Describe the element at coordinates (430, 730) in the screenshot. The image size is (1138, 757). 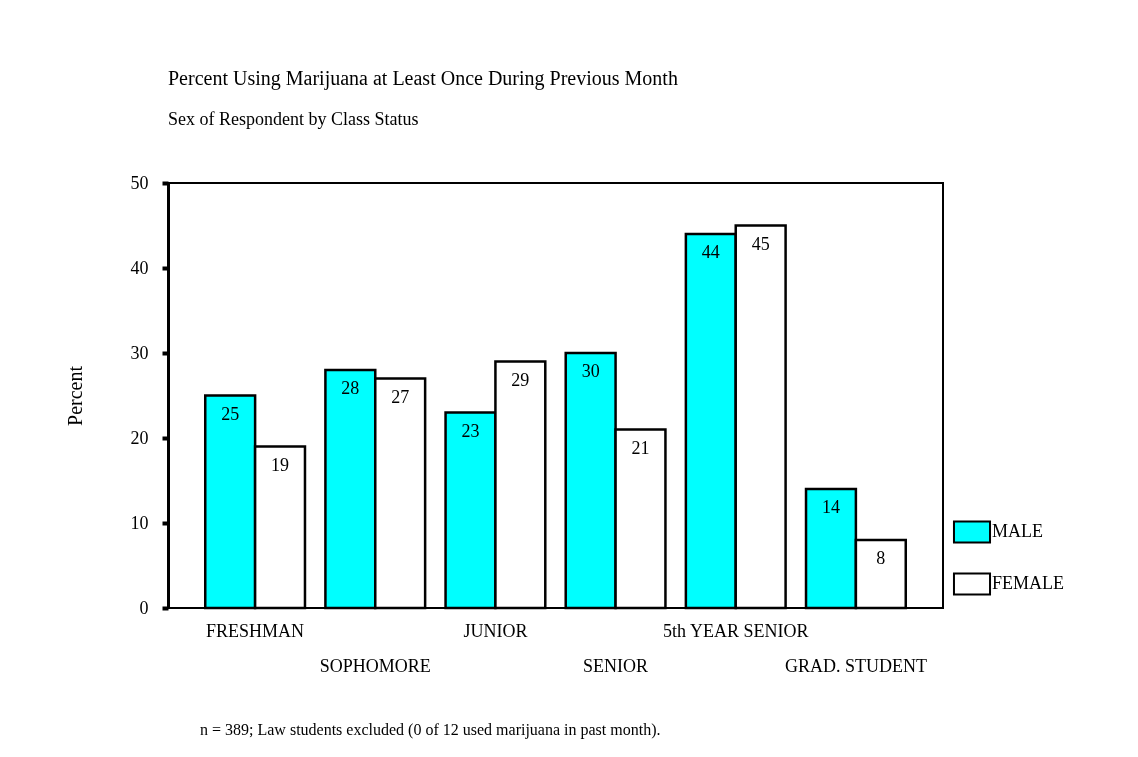
I see `text: n = 389; Law students excluded (0 of 12 used marijuana in past month).` at that location.